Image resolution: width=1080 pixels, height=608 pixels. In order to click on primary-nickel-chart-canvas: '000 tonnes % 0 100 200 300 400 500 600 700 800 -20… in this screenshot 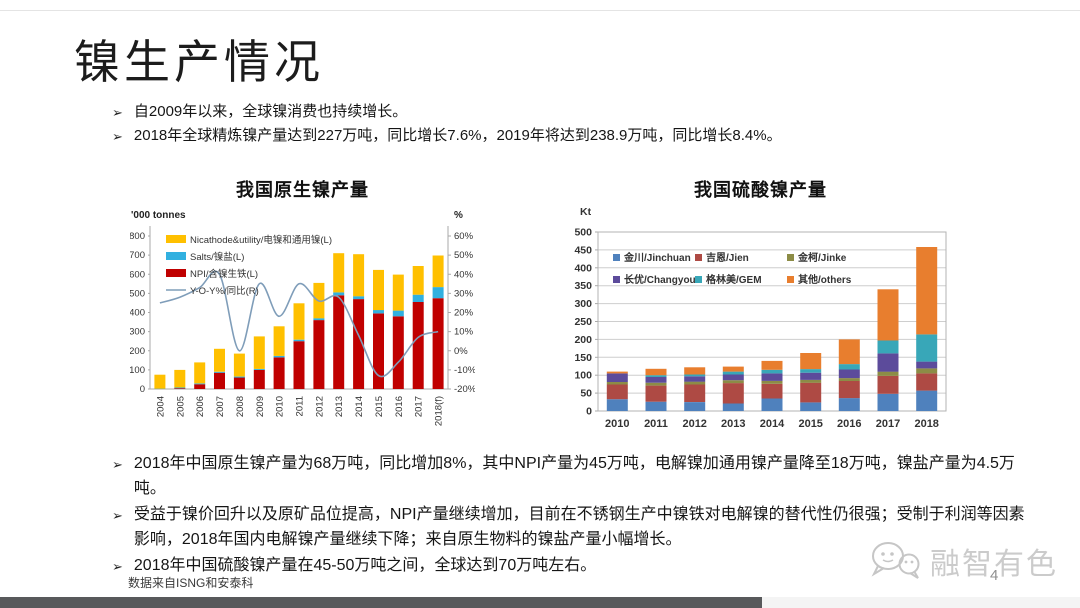, I will do `click(302, 318)`.